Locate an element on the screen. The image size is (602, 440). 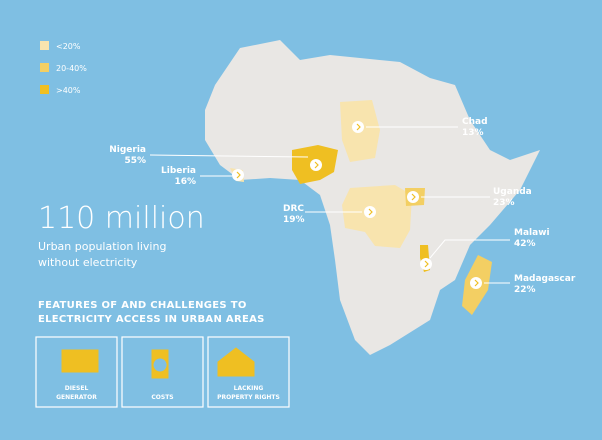
country-value: 19% is located at coordinates (294, 220).